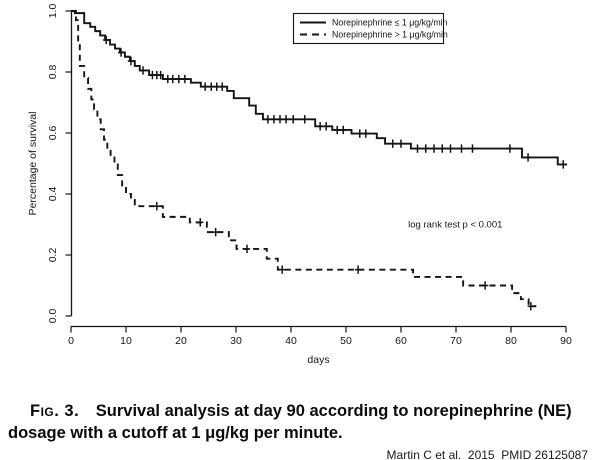 The width and height of the screenshot is (600, 460). Describe the element at coordinates (71, 341) in the screenshot. I see `x-tick-label: 0` at that location.